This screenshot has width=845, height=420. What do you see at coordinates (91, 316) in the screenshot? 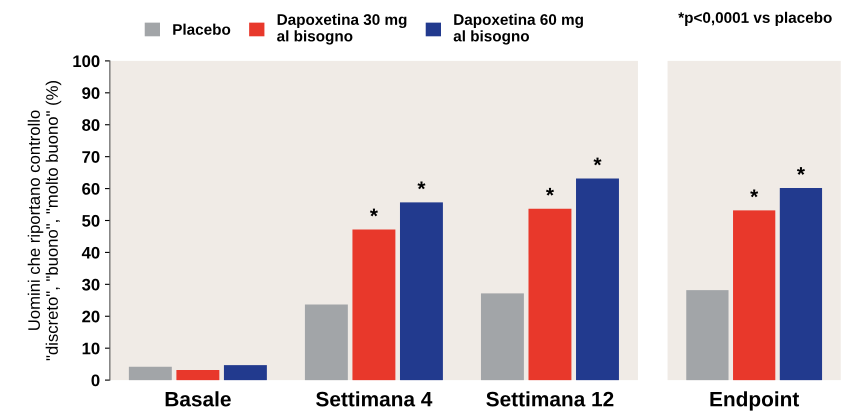
I see `y-tick-label: 20` at bounding box center [91, 316].